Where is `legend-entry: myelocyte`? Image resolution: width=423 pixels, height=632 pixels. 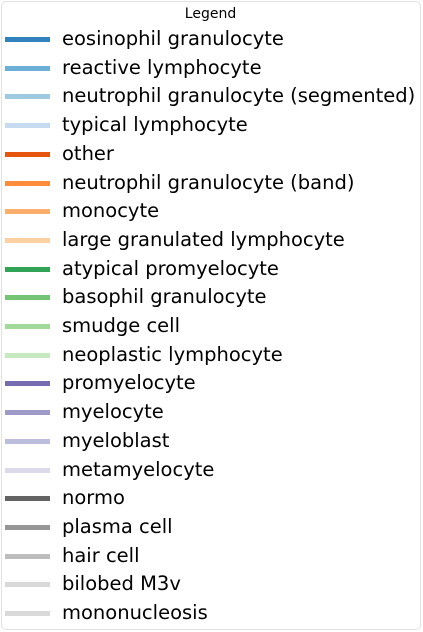 legend-entry: myelocyte is located at coordinates (210, 412).